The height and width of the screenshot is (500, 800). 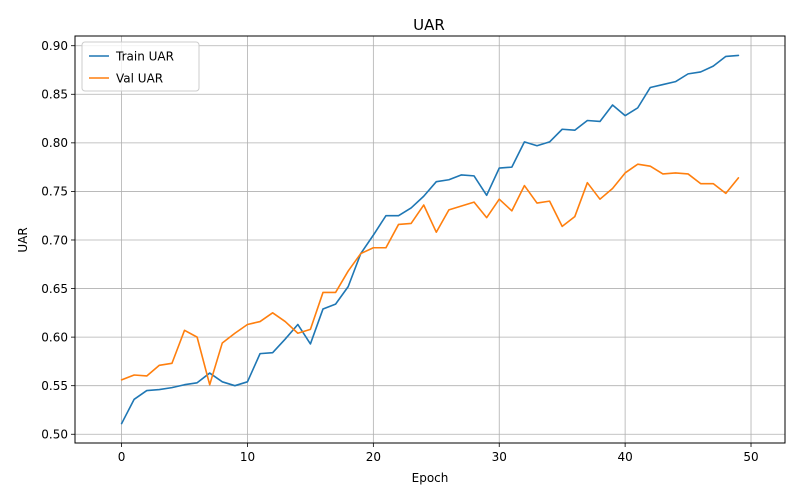 I want to click on legend-label-train: Train UAR, so click(x=144, y=57).